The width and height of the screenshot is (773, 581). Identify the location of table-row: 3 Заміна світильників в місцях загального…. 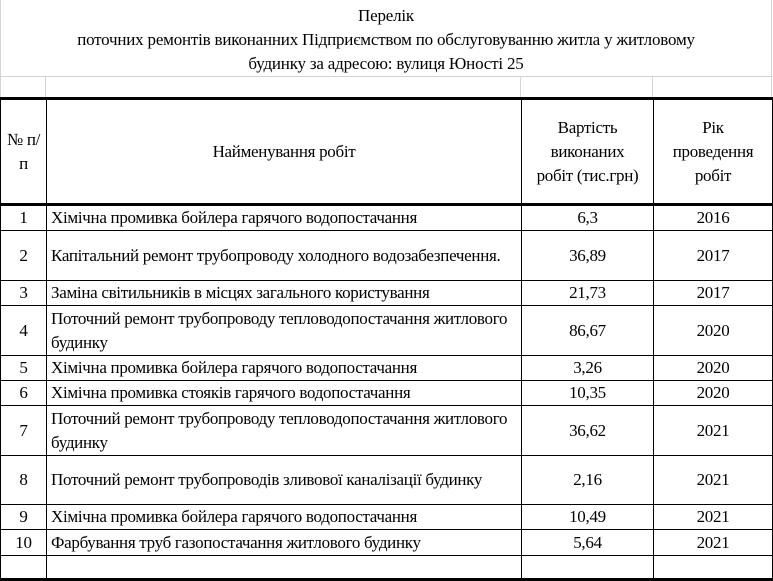
(386, 293).